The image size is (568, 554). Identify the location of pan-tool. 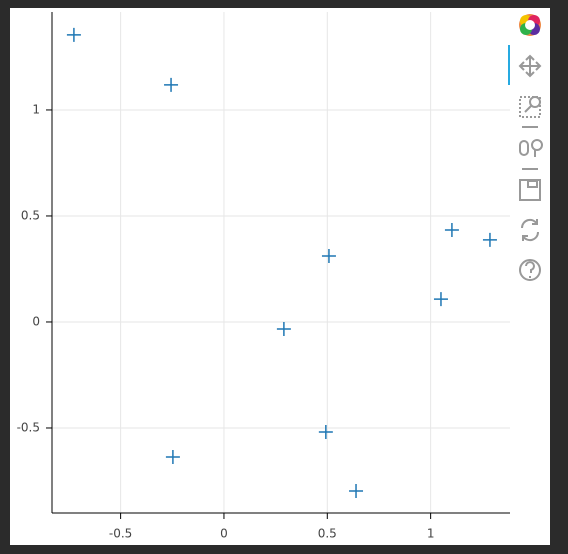
(530, 66).